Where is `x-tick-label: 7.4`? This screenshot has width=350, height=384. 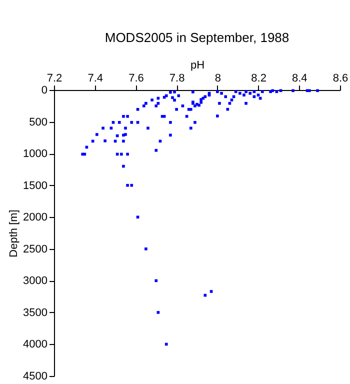 x-tick-label: 7.4 is located at coordinates (96, 78).